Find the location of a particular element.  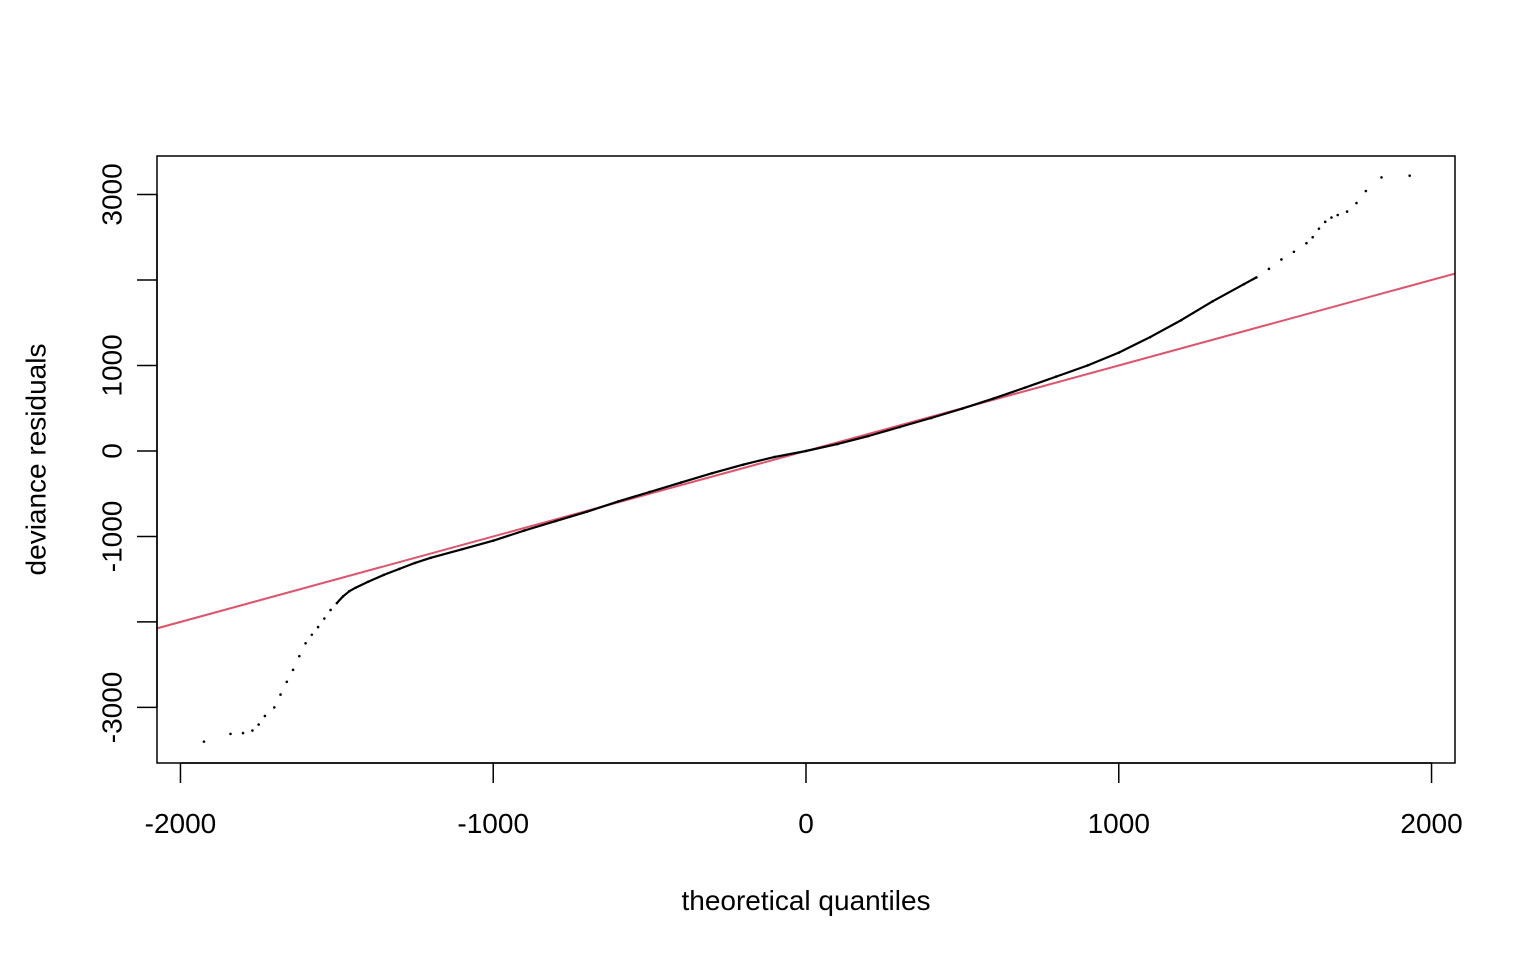

x-axis: -2000 -1000 0 1000 2000 is located at coordinates (804, 800).